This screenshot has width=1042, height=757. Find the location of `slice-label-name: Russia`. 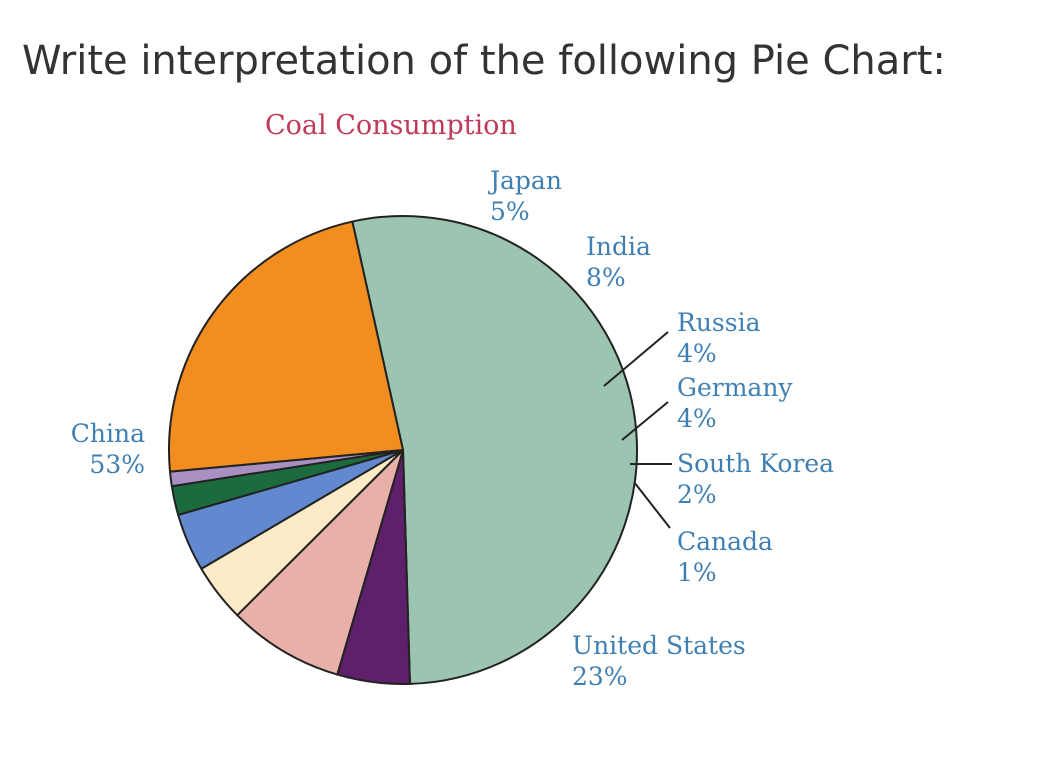

slice-label-name: Russia is located at coordinates (719, 322).